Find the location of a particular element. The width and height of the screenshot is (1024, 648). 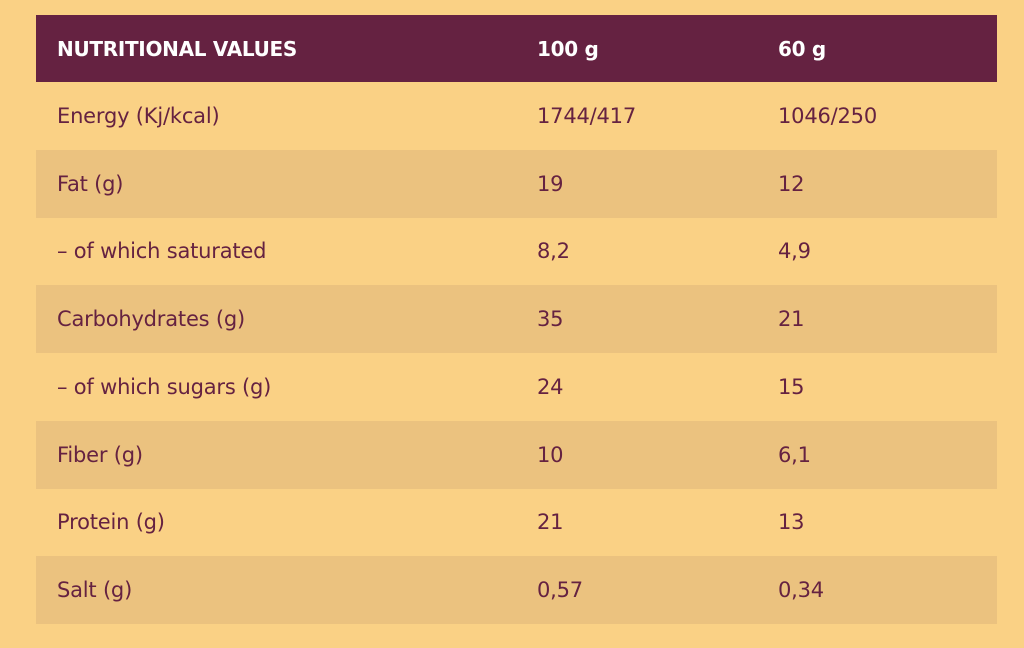

nutrient-label: – of which saturated is located at coordinates (162, 251).